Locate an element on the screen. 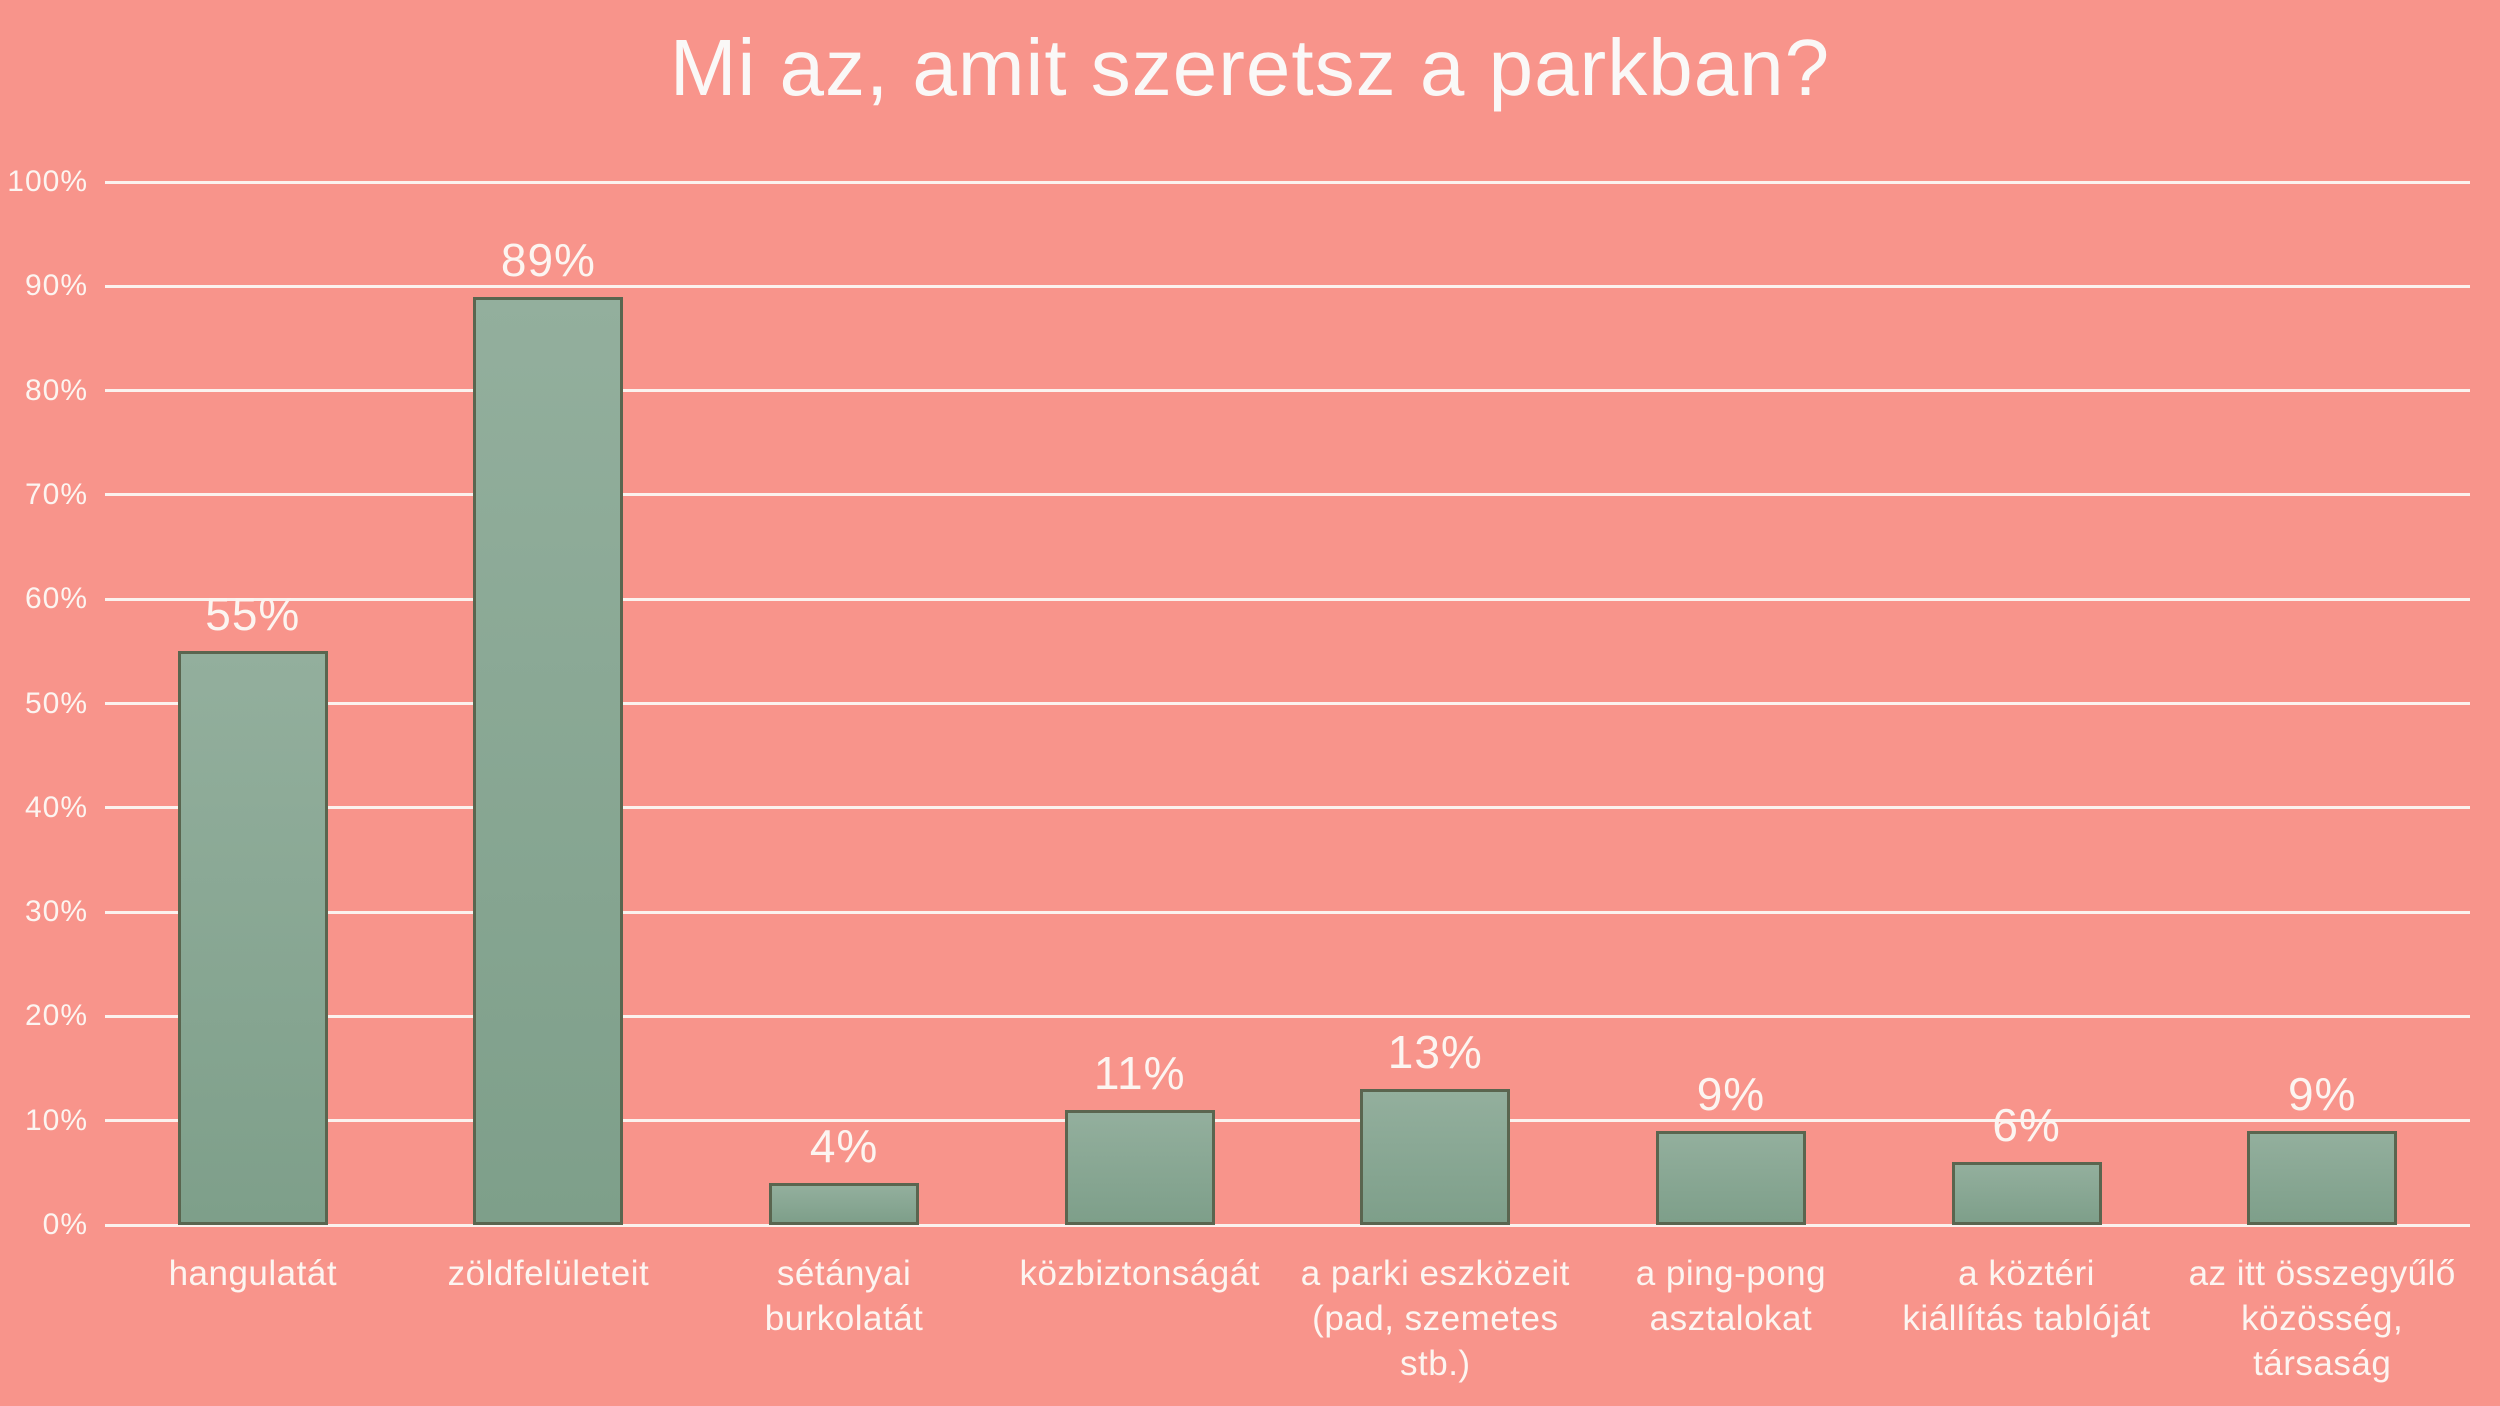  bar-value-label-5: 13% is located at coordinates (1435, 1052).